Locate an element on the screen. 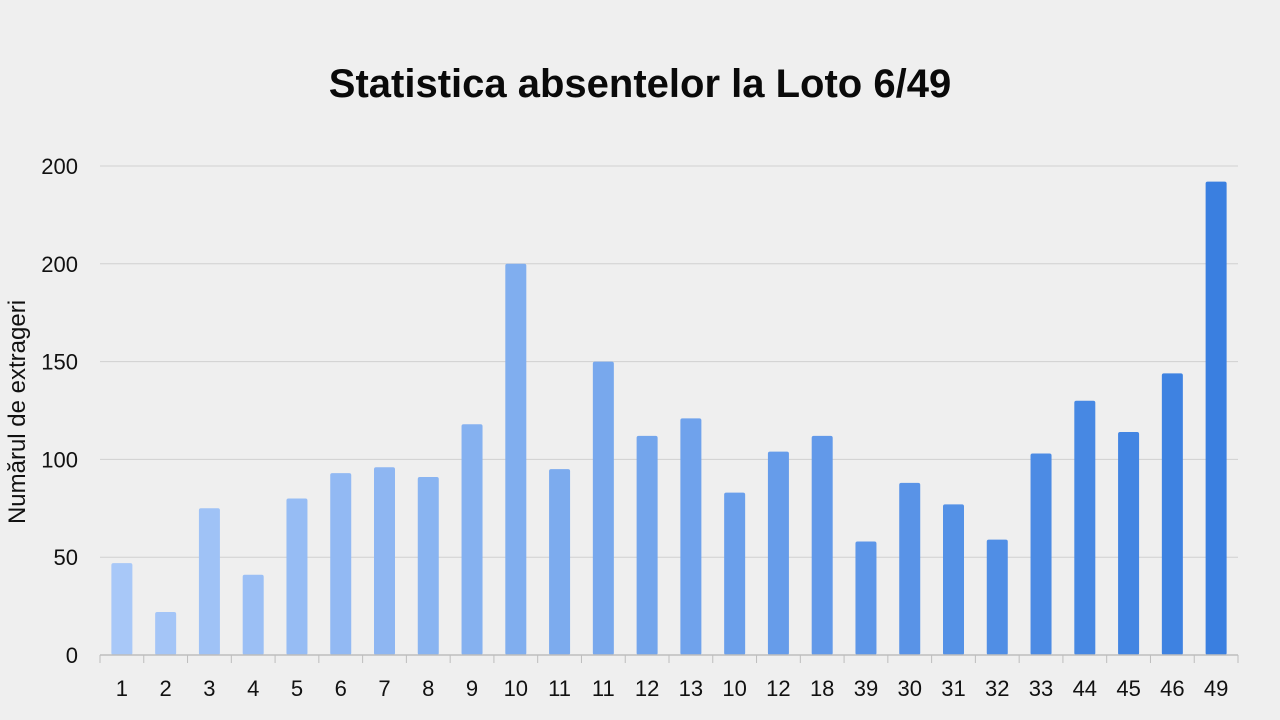 This screenshot has width=1280, height=720. x-tick-label: 8 is located at coordinates (428, 688).